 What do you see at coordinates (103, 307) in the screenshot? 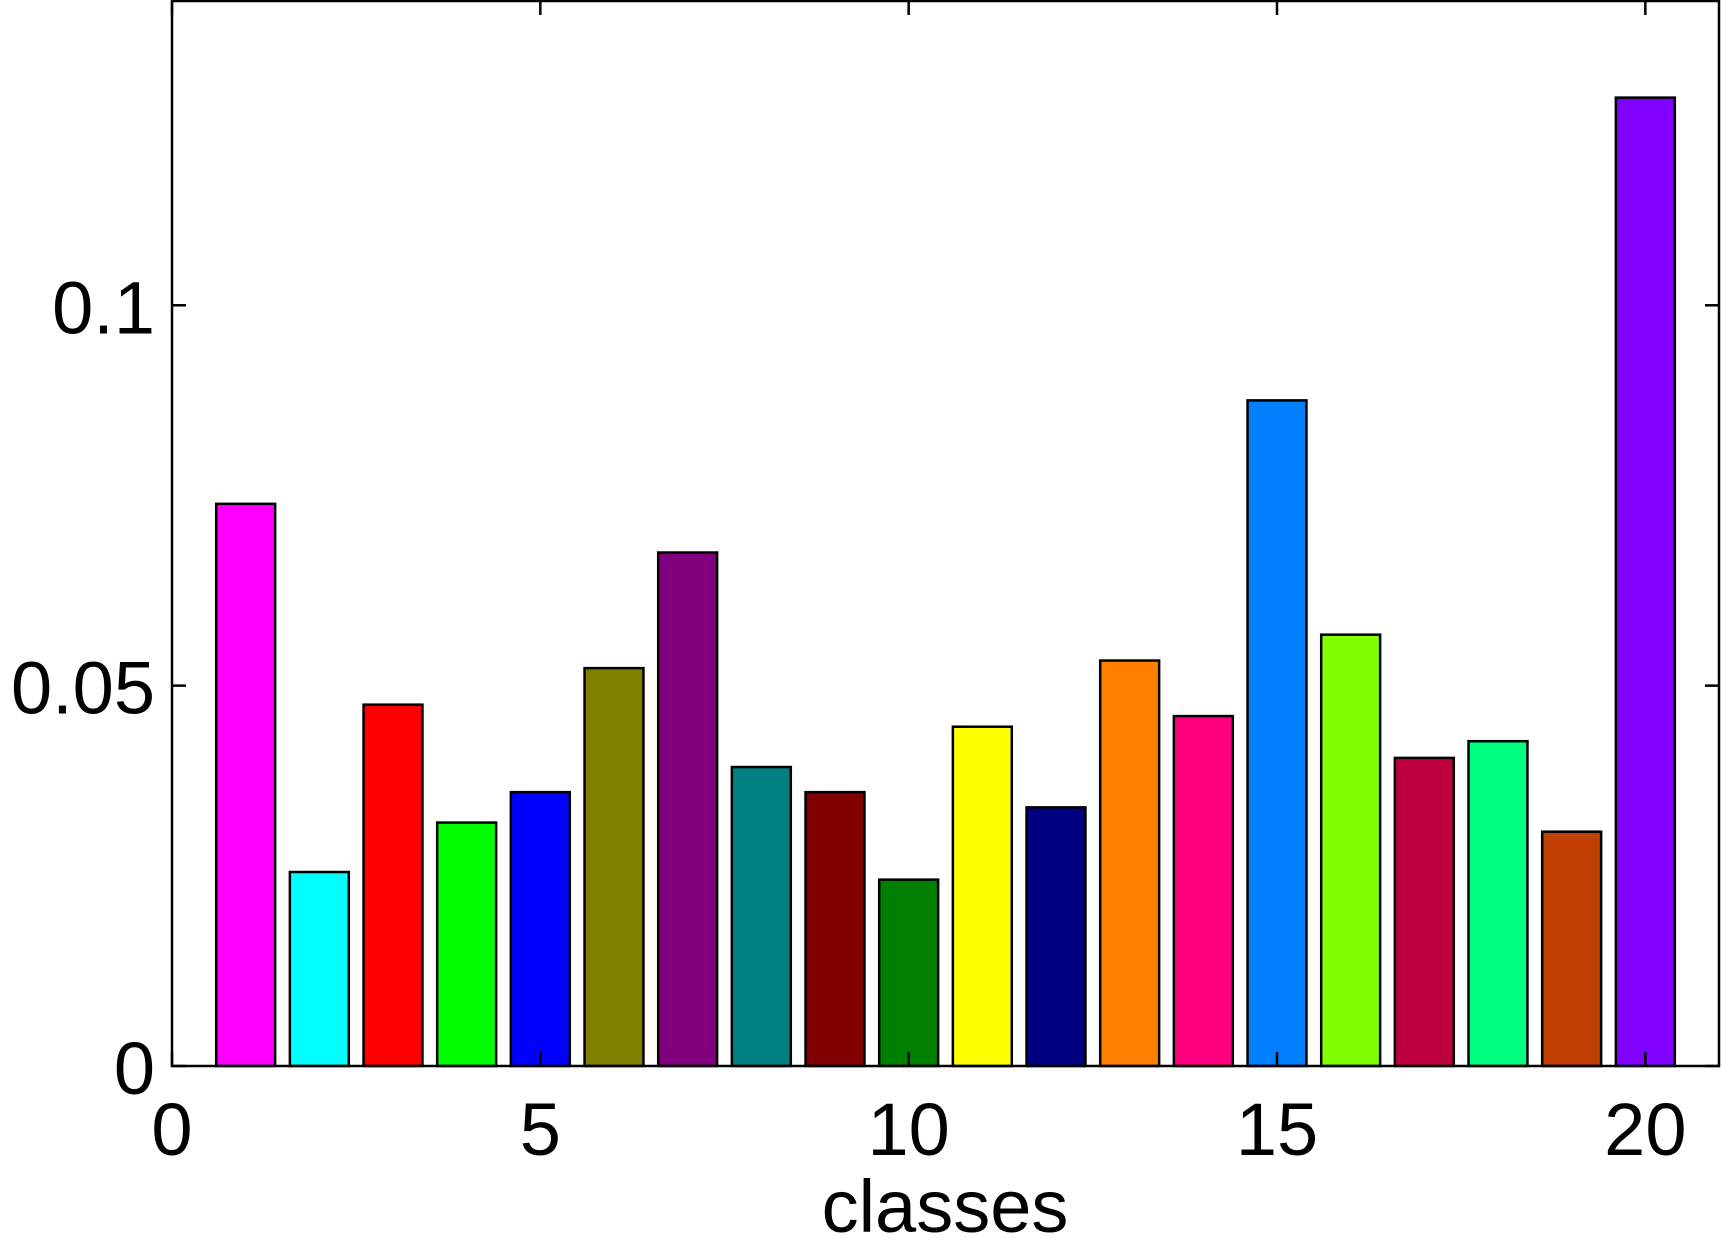
I see `y-tick-label: 0.1` at bounding box center [103, 307].